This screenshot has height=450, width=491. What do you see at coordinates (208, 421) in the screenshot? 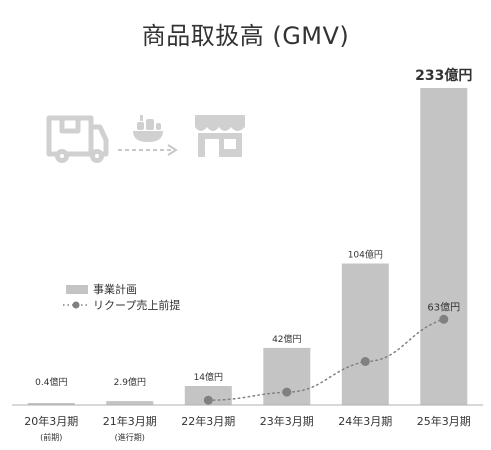
I see `x-tick-label-3: 22年3月期` at bounding box center [208, 421].